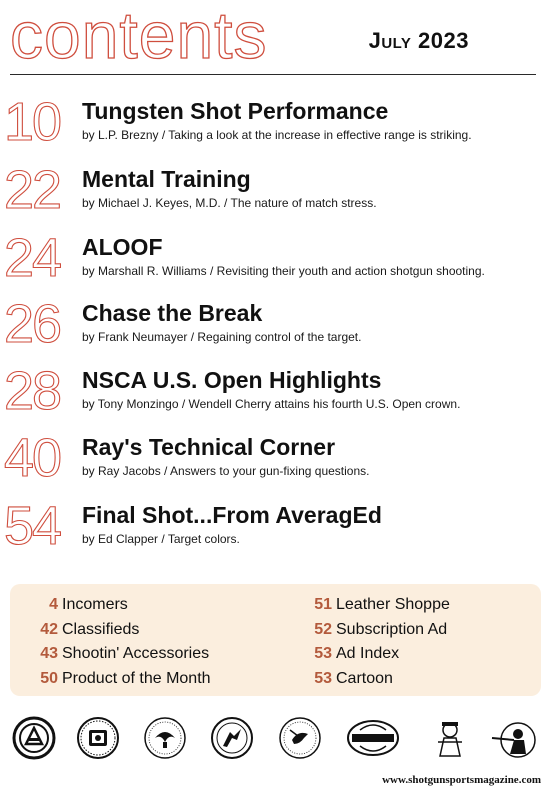 The height and width of the screenshot is (800, 559). What do you see at coordinates (49, 629) in the screenshot?
I see `department-page: 42` at bounding box center [49, 629].